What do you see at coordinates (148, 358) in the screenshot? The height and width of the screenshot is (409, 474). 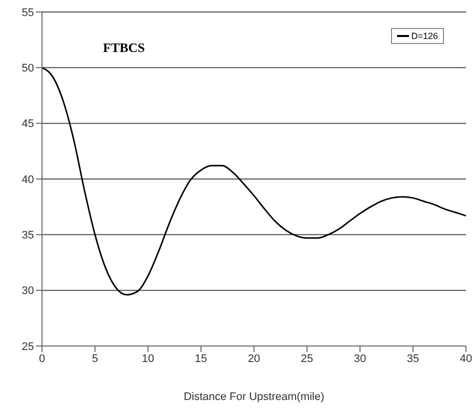 I see `x-tick-label: 10` at bounding box center [148, 358].